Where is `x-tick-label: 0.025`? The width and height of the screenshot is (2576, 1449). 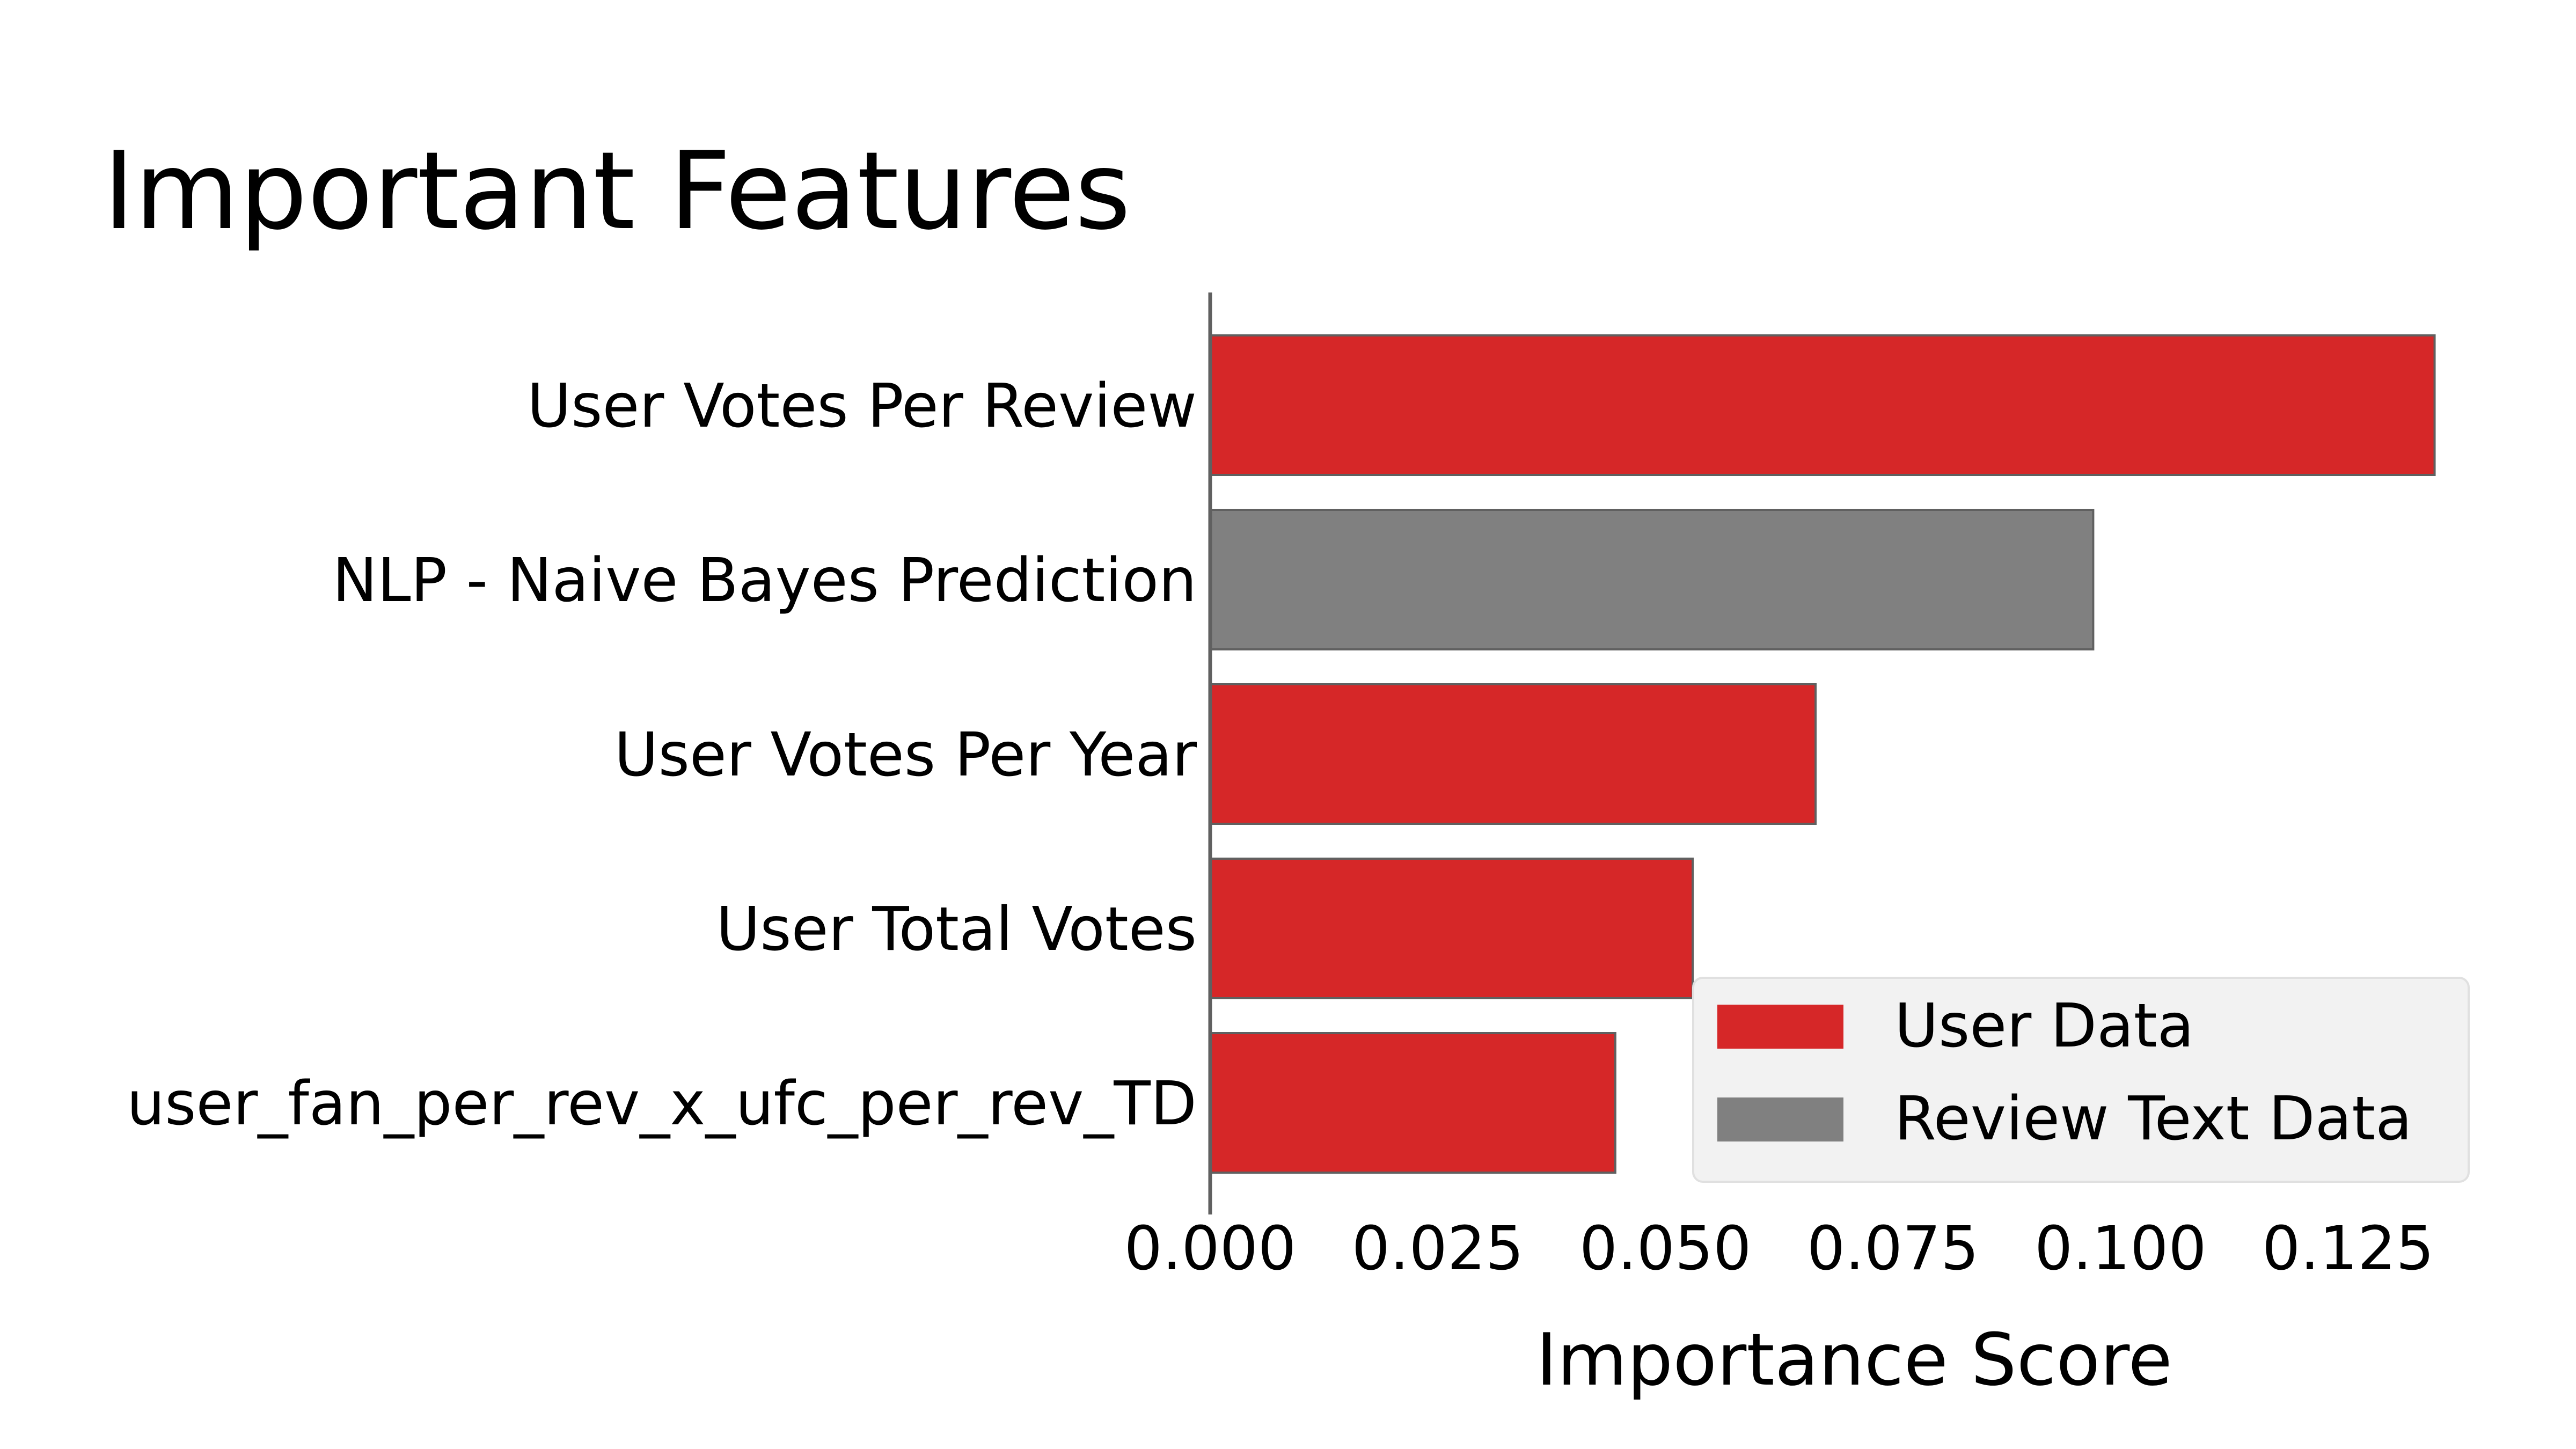 x-tick-label: 0.025 is located at coordinates (1438, 1249).